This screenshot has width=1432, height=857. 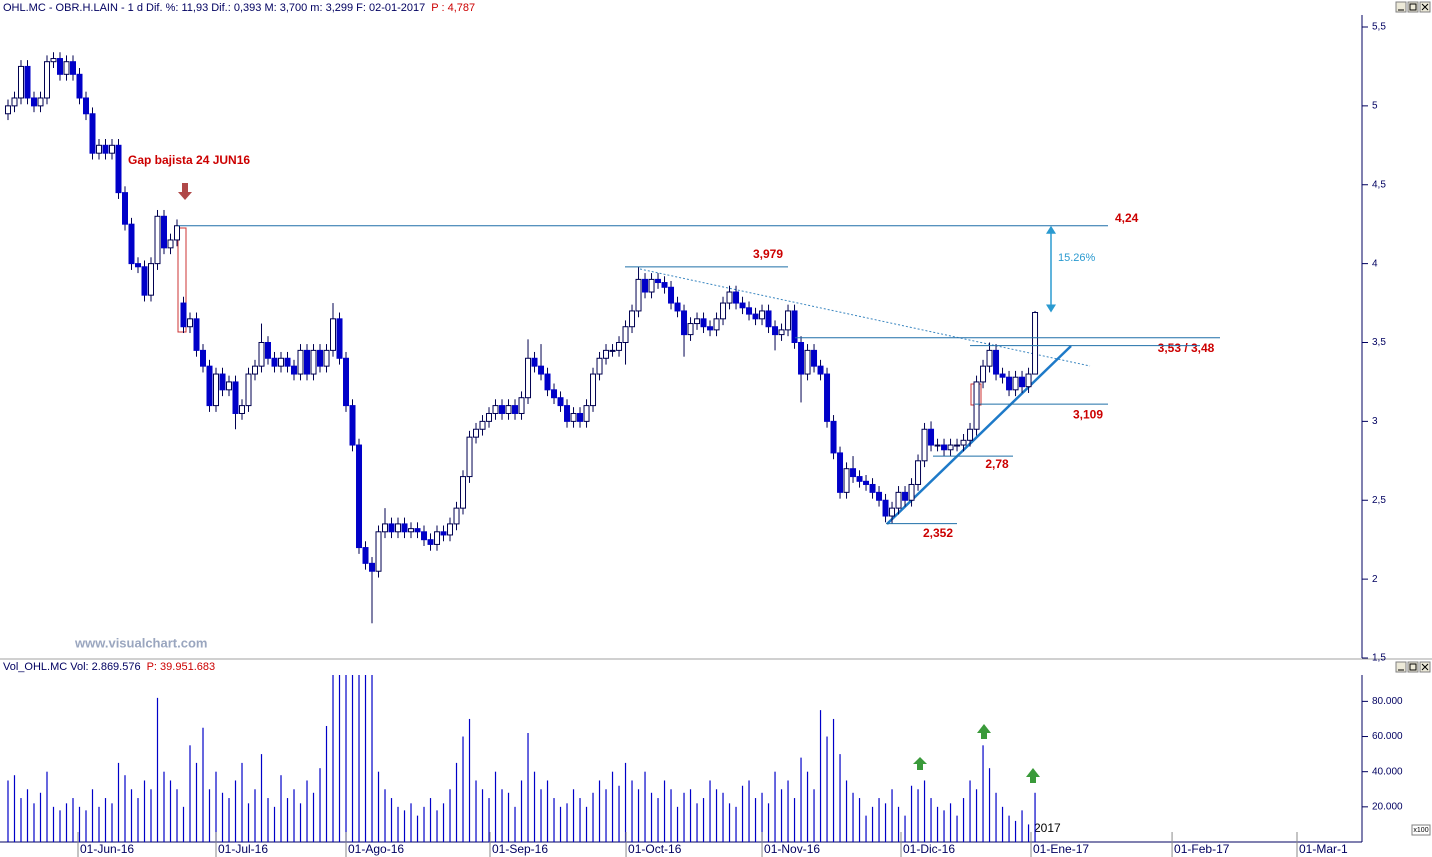 I want to click on x-tick-label: 01-Dic-16, so click(x=929, y=849).